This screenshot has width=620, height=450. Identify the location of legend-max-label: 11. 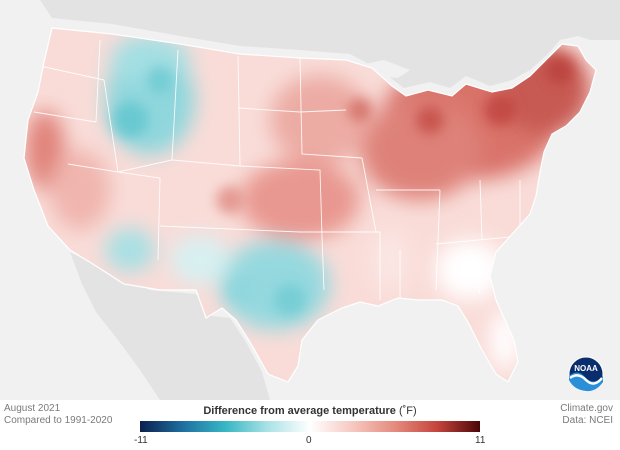
(480, 440).